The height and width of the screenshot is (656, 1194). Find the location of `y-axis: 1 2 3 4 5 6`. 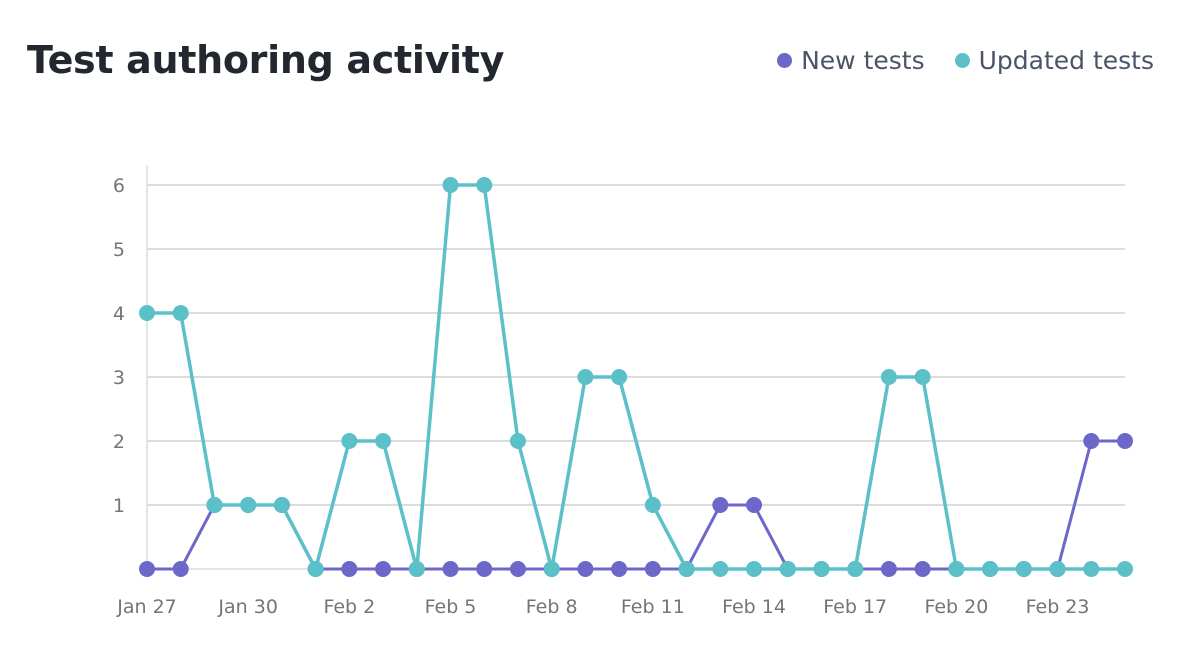

y-axis: 1 2 3 4 5 6 is located at coordinates (119, 346).